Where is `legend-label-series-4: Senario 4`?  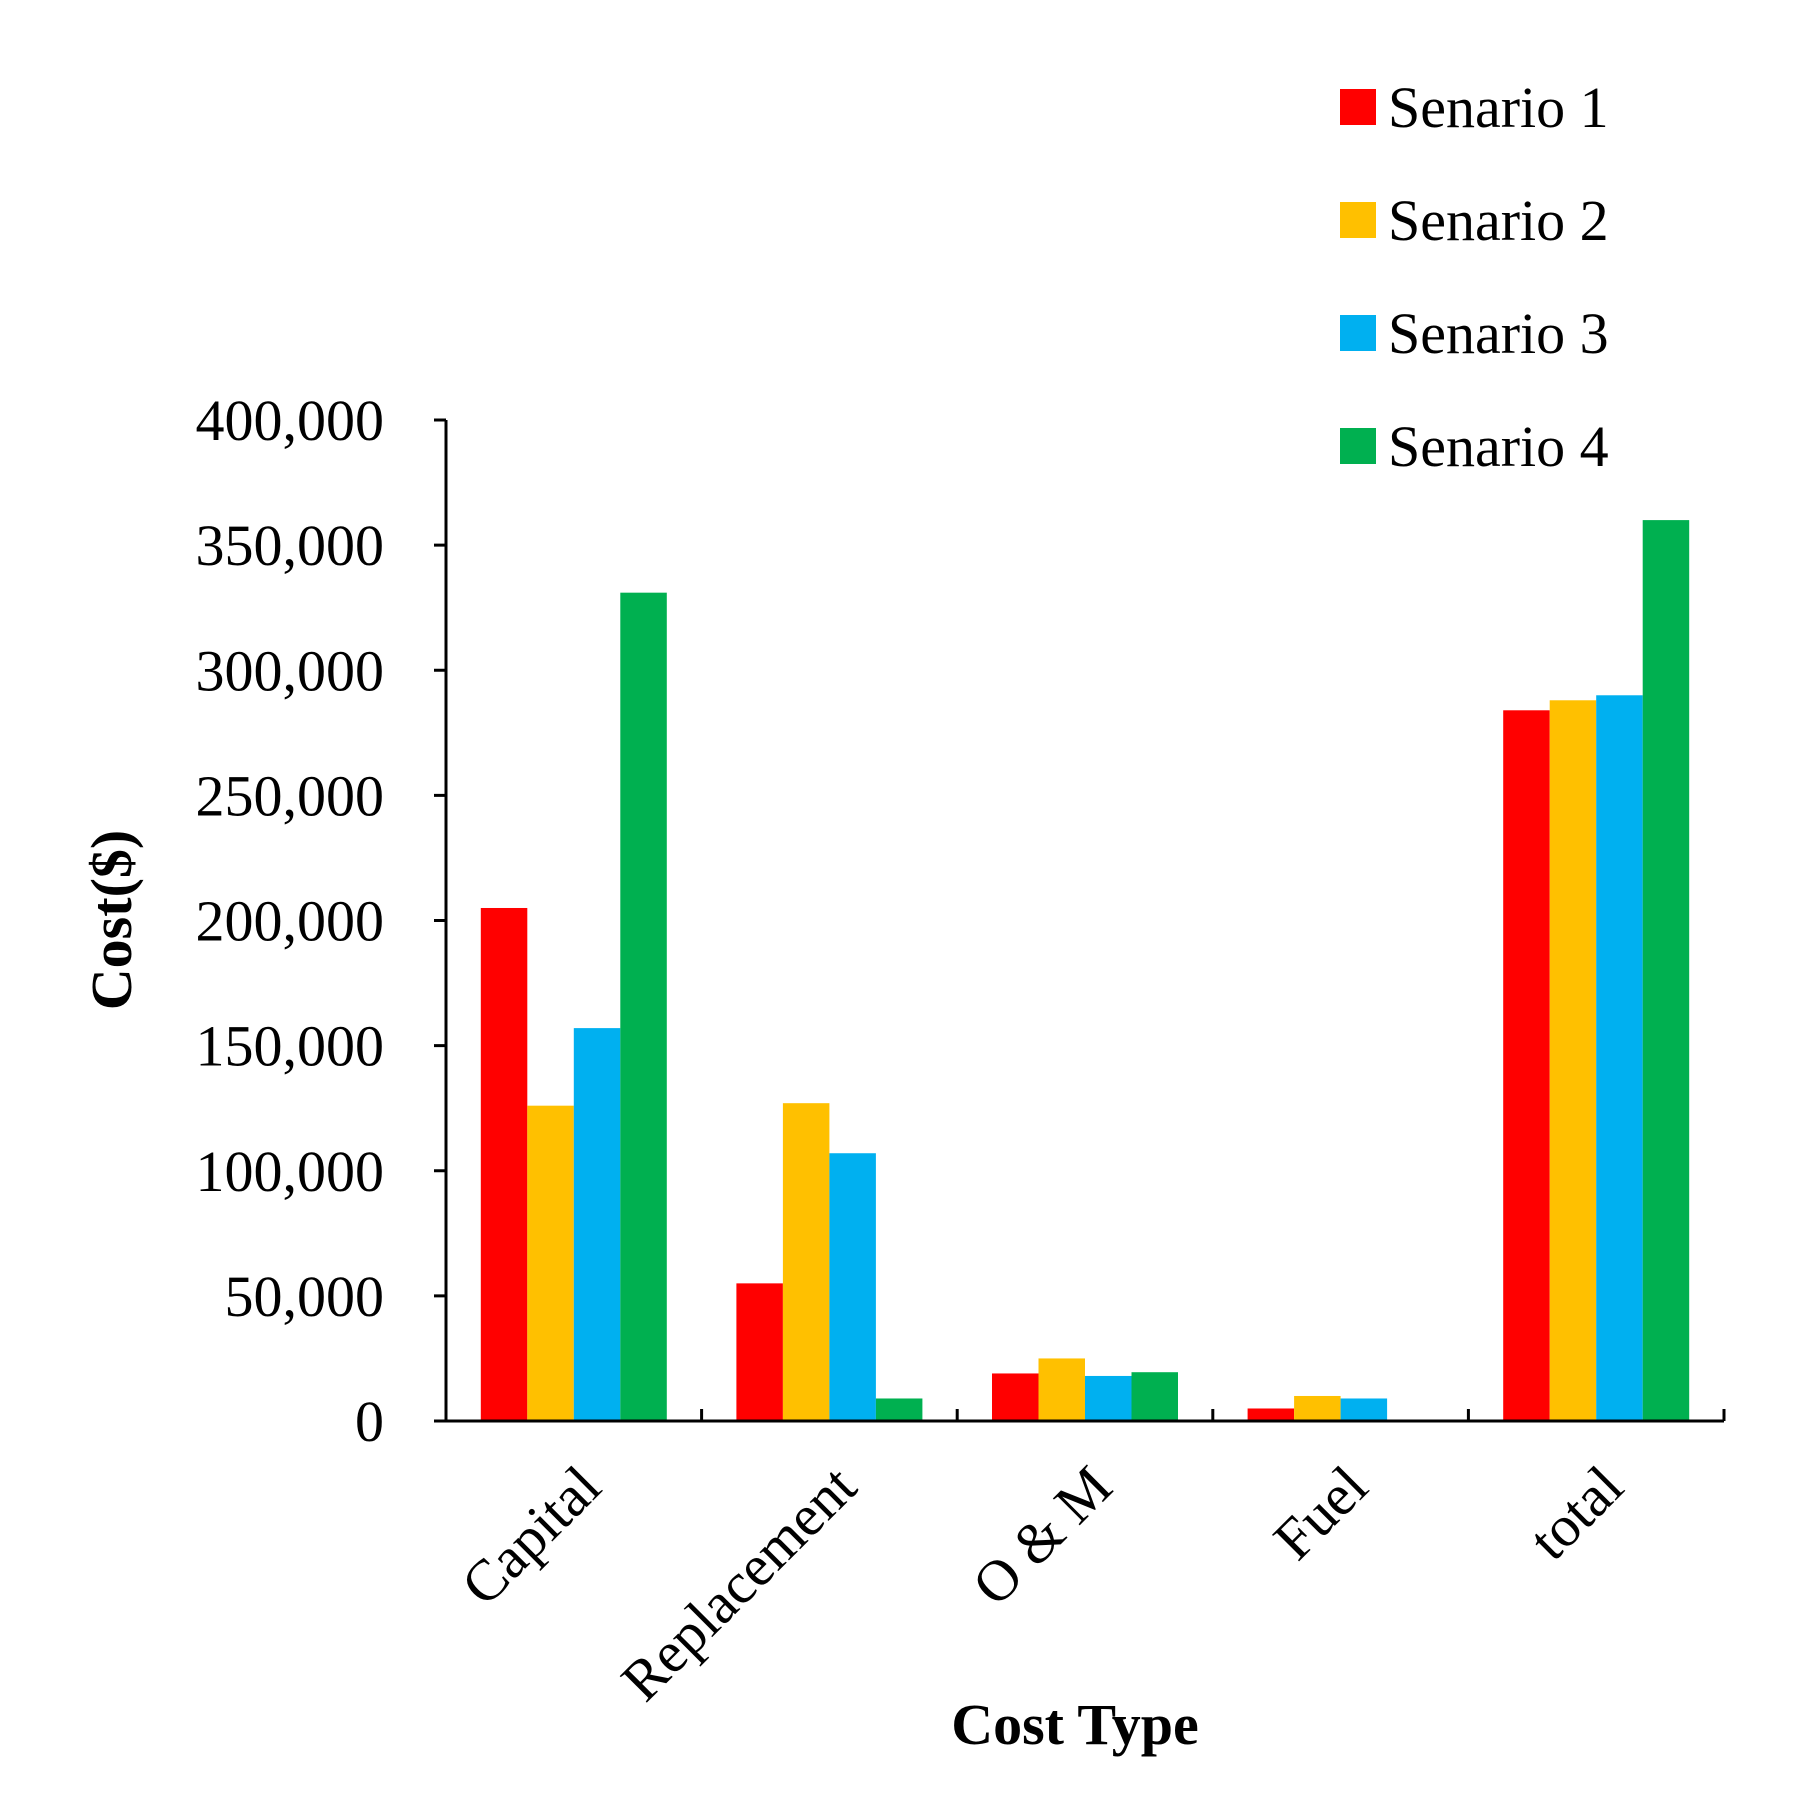 legend-label-series-4: Senario 4 is located at coordinates (1498, 446).